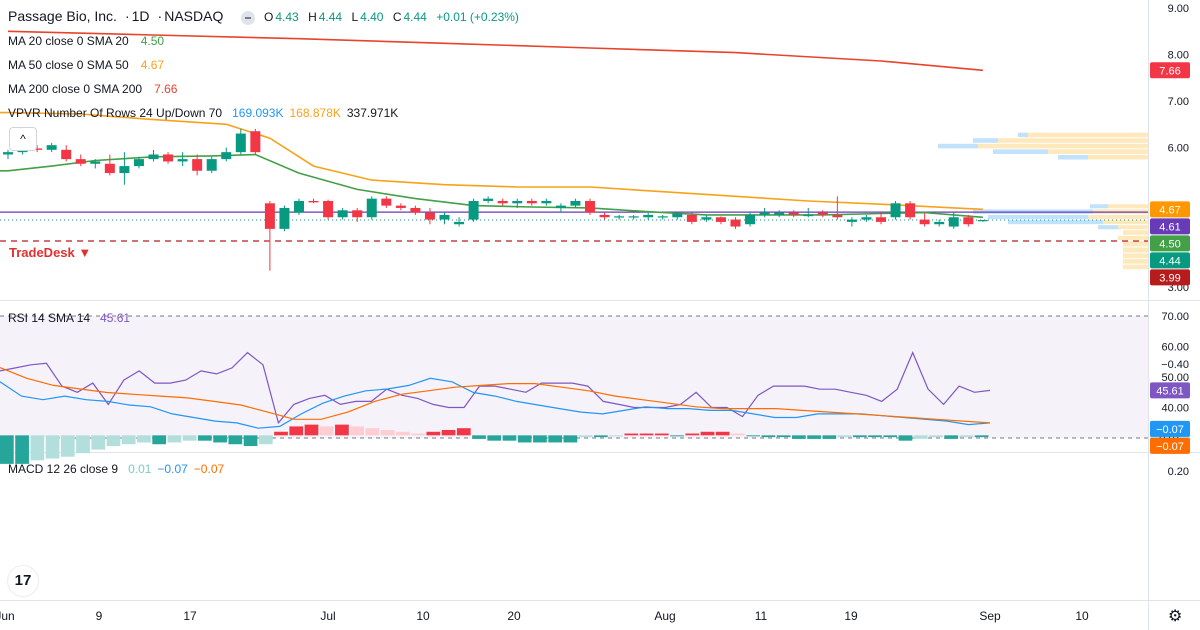 The image size is (1200, 630). What do you see at coordinates (287, 17) in the screenshot?
I see `open-value: 4.43` at bounding box center [287, 17].